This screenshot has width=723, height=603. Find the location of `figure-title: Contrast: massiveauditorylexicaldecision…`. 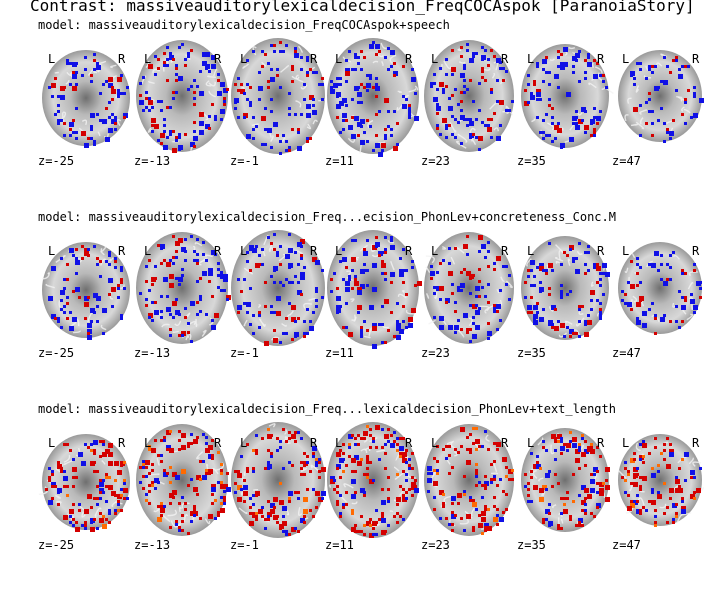

figure-title: Contrast: massiveauditorylexicaldecision… is located at coordinates (362, 7).